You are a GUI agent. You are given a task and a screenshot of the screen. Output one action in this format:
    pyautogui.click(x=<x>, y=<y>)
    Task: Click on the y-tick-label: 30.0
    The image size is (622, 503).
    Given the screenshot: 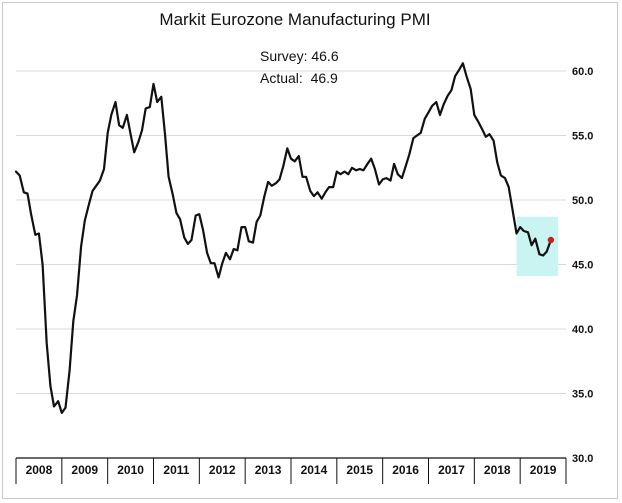 What is the action you would take?
    pyautogui.click(x=582, y=459)
    